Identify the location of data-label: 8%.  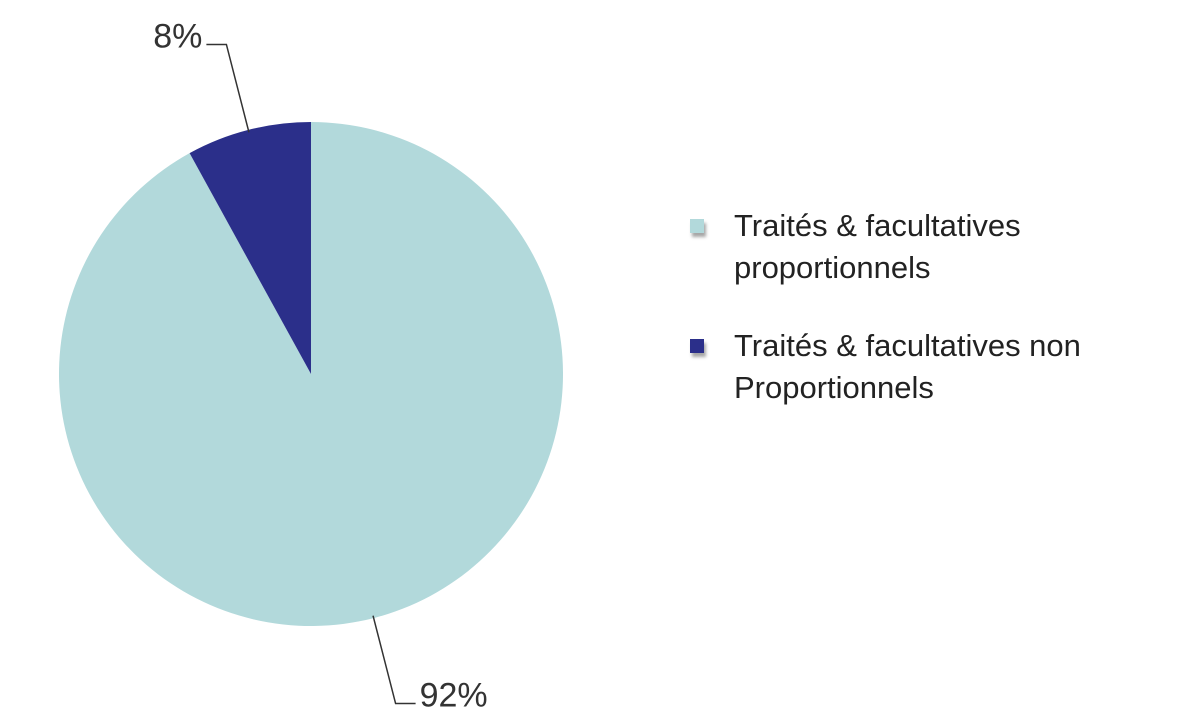
(177, 36).